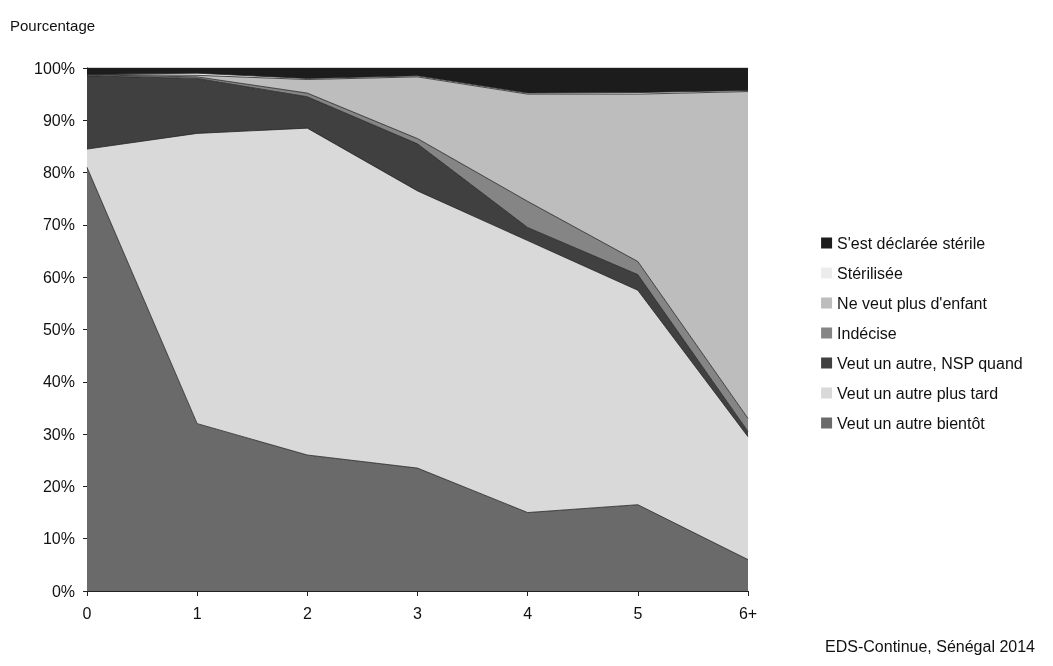 This screenshot has height=666, width=1053. What do you see at coordinates (197, 613) in the screenshot?
I see `x-tick-label: 1` at bounding box center [197, 613].